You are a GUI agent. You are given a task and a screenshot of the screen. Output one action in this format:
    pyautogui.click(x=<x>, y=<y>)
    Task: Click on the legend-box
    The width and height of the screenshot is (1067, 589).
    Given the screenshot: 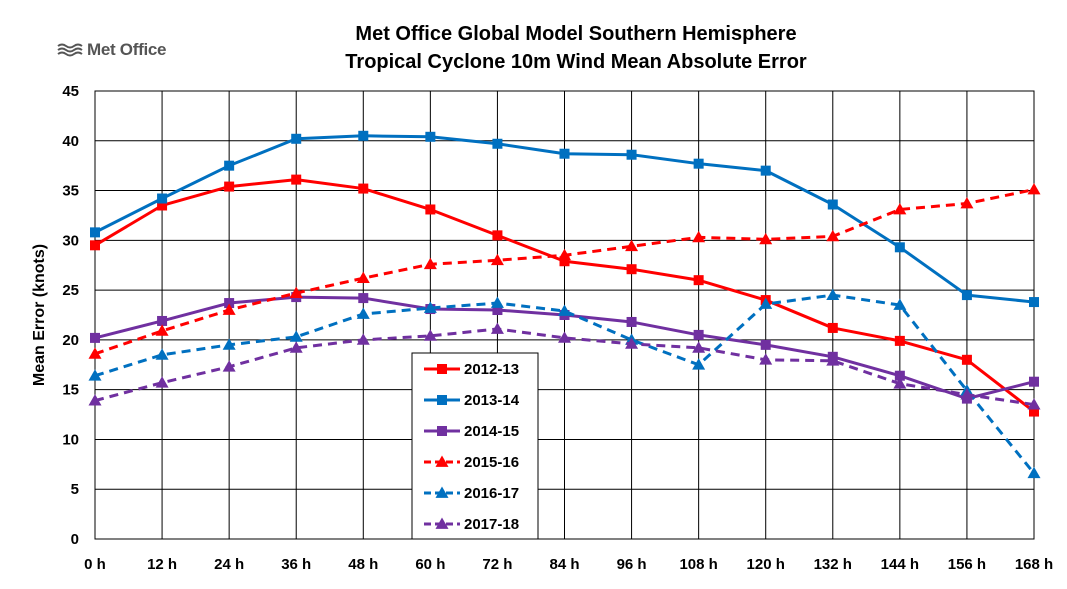 What is the action you would take?
    pyautogui.click(x=475, y=446)
    